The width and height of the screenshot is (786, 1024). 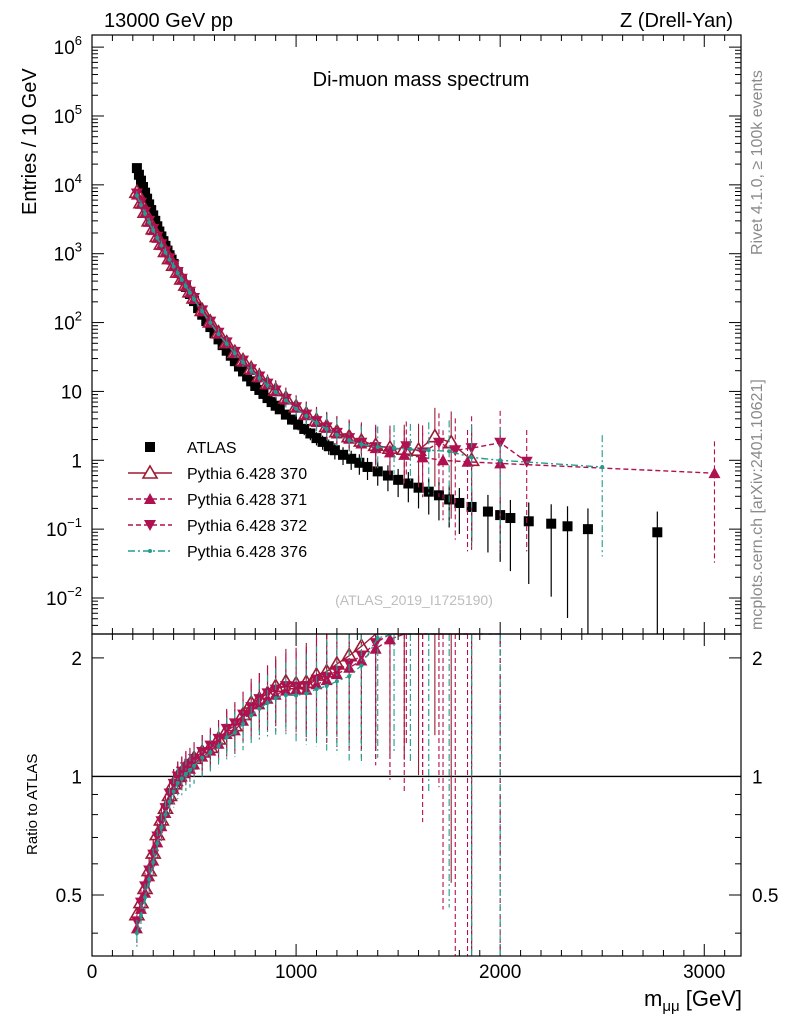 I want to click on y-tick-label: 10⁵, so click(x=68, y=115).